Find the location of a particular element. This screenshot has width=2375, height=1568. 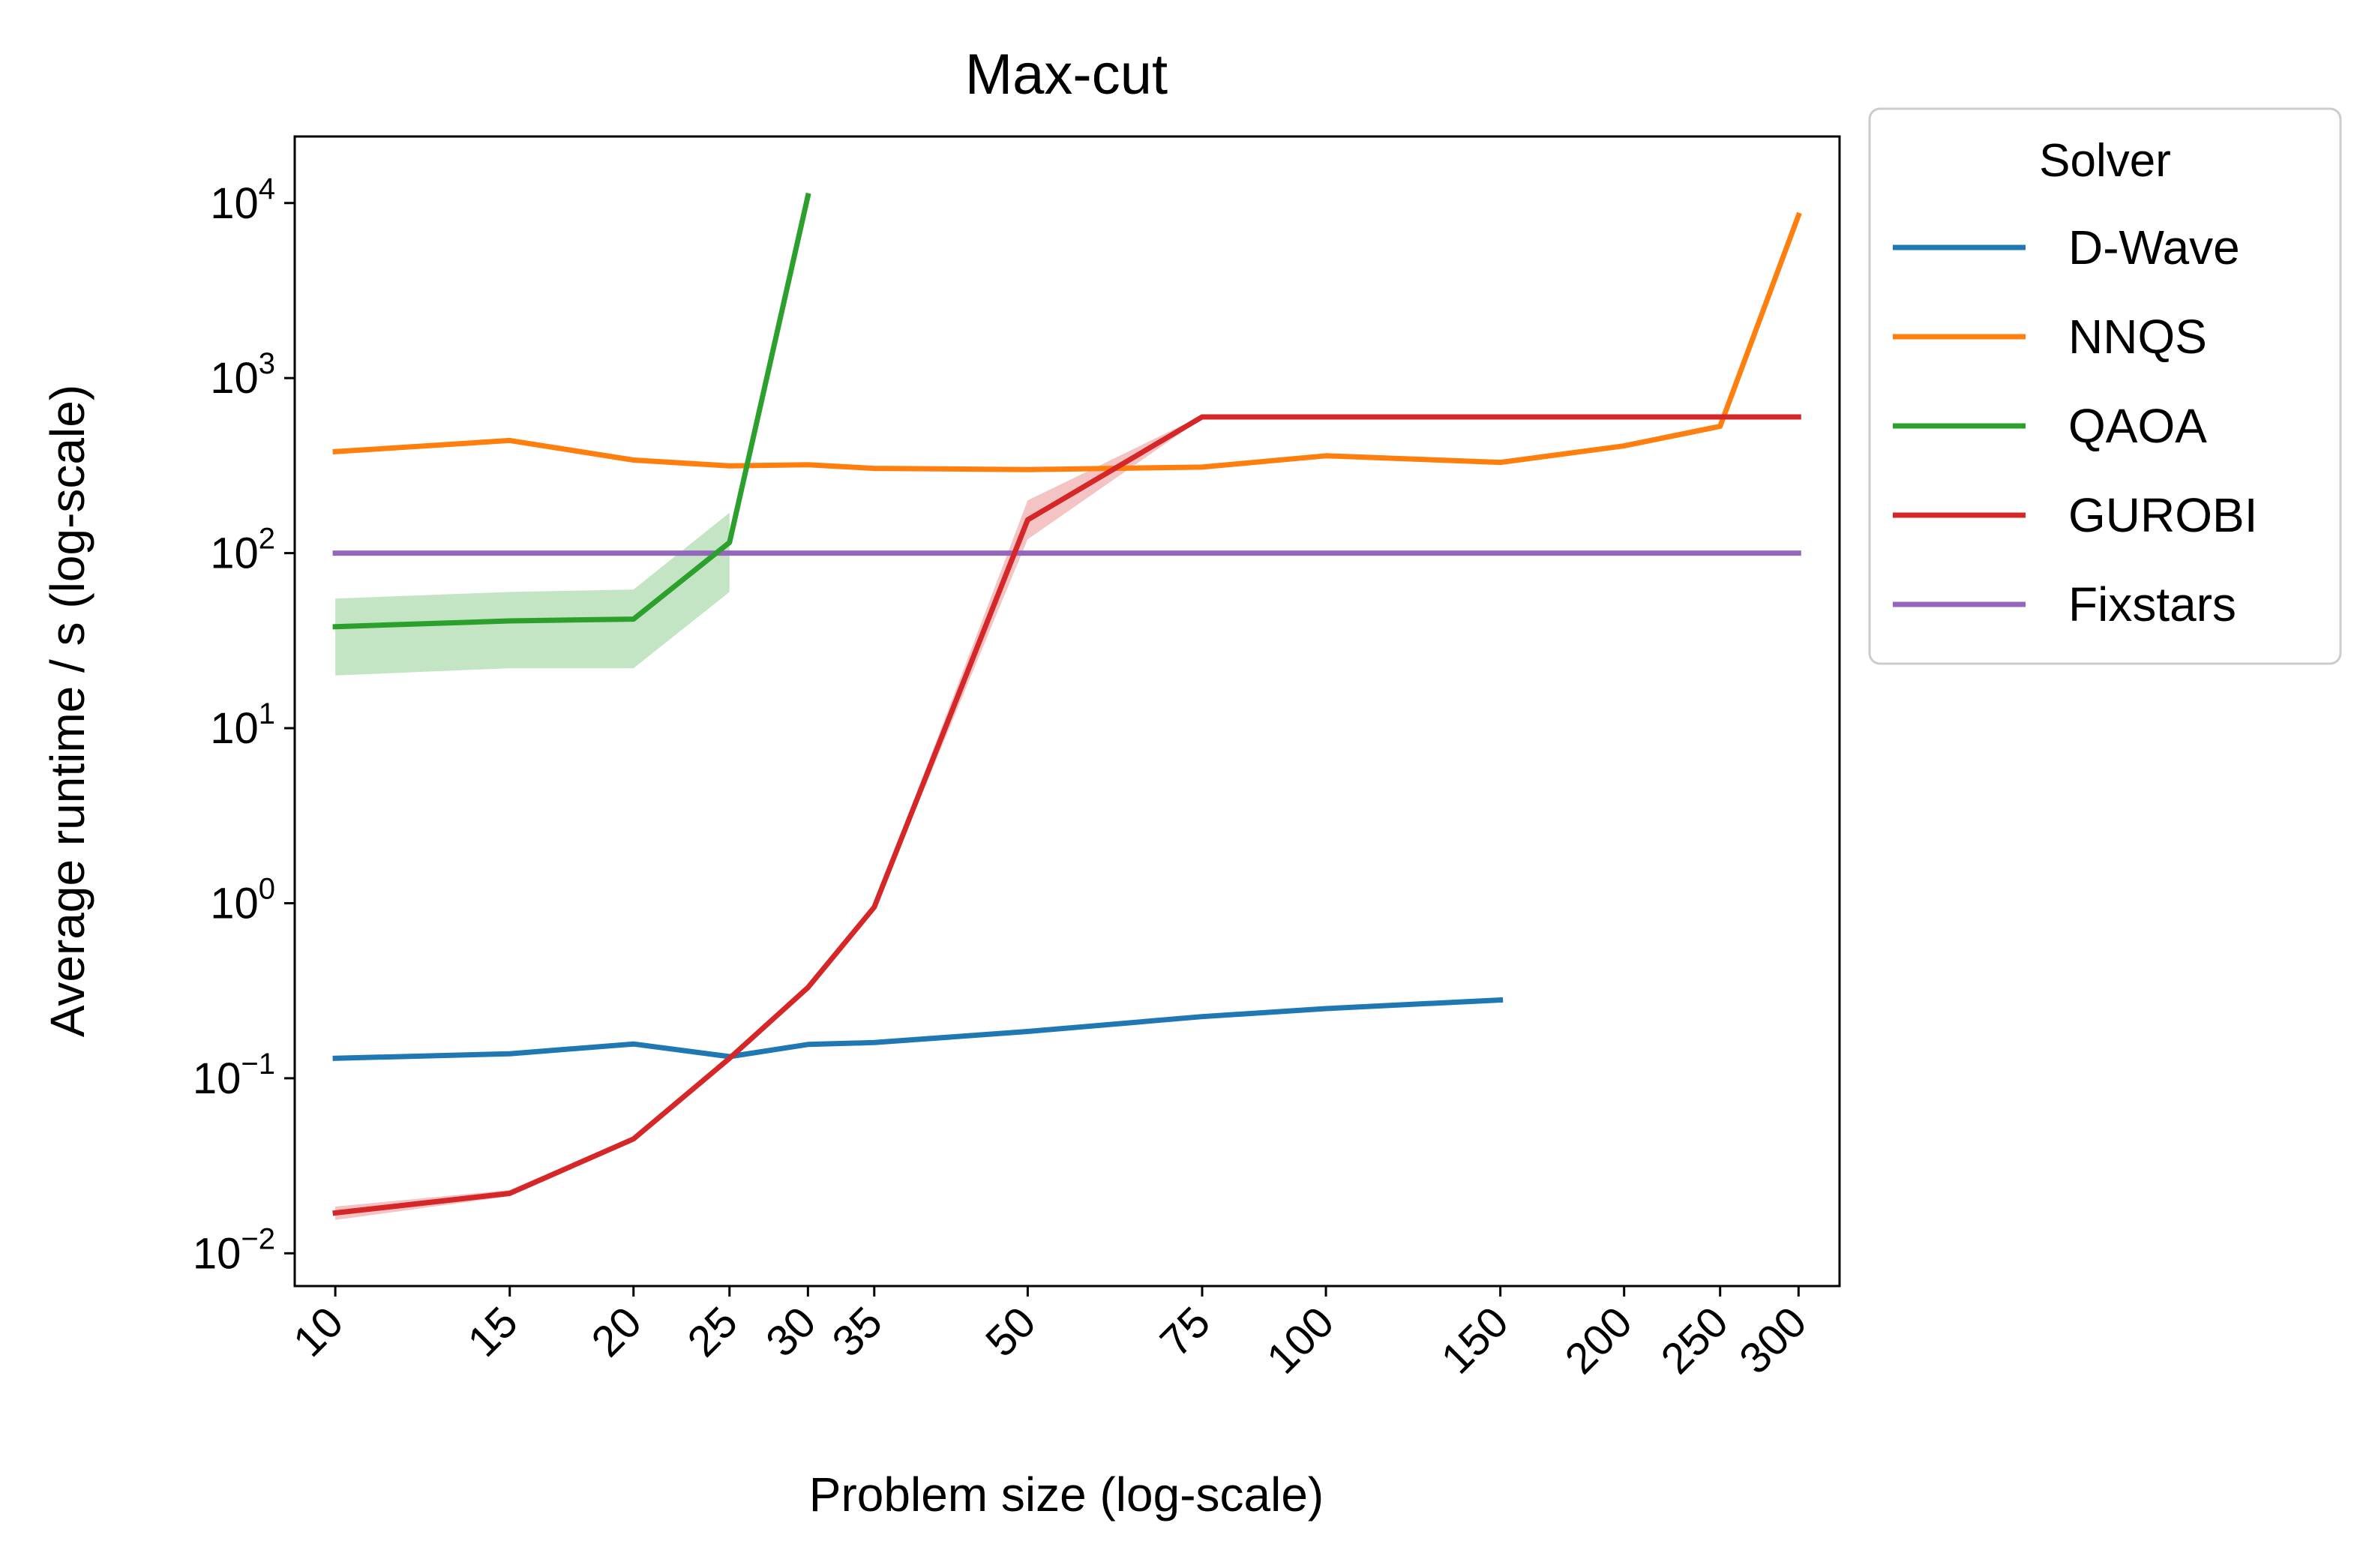

qaoa-confidence-band is located at coordinates (532, 594).